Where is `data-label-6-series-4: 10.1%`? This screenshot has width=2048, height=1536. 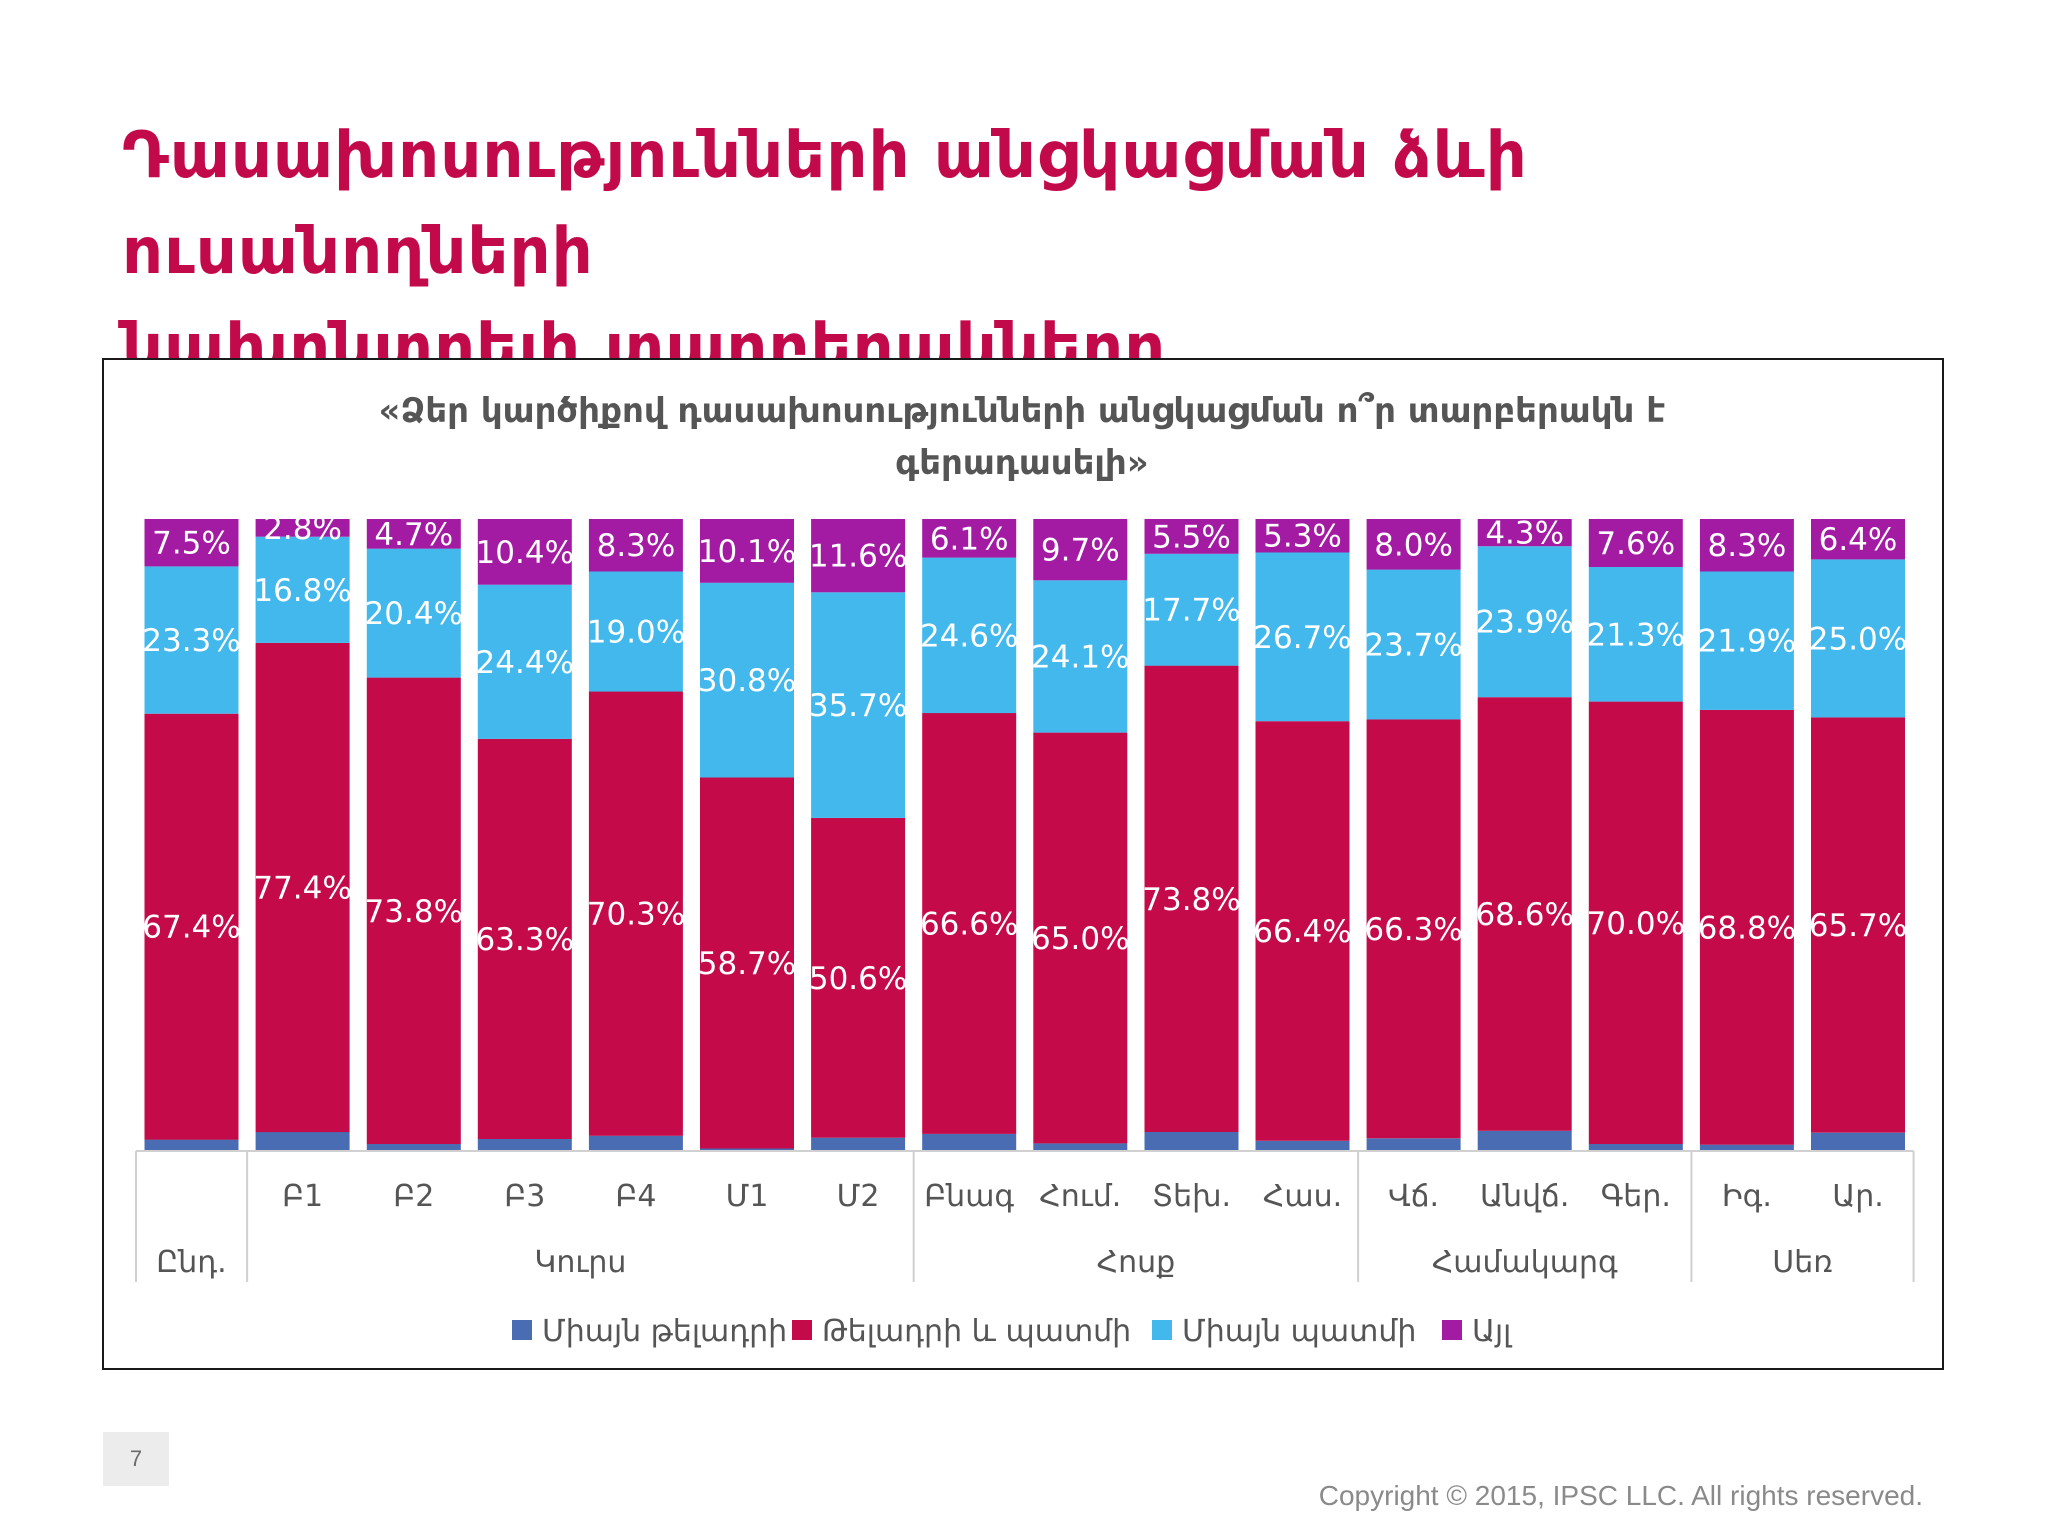 data-label-6-series-4: 10.1% is located at coordinates (747, 552).